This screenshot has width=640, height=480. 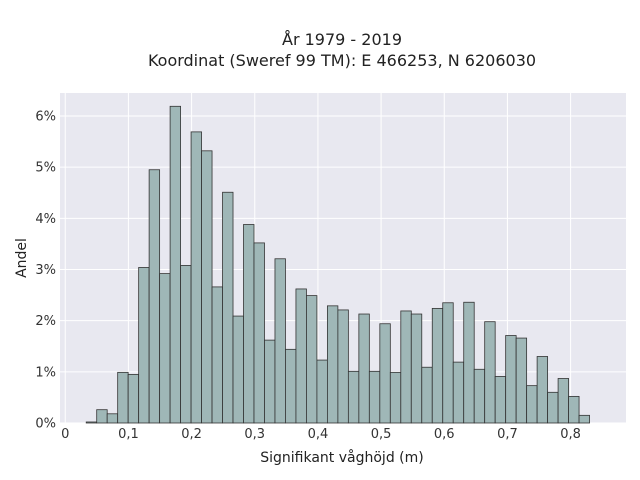 I want to click on x-tick-label: 0,4, so click(x=318, y=434).